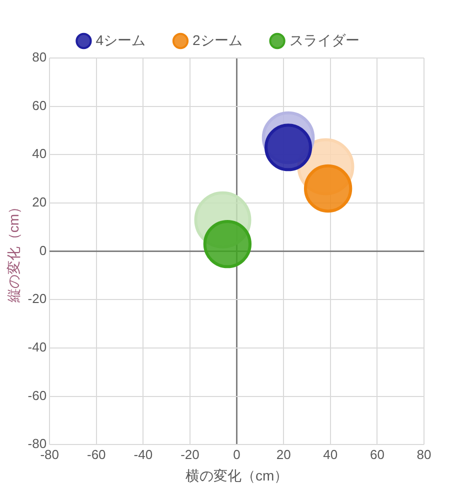 The width and height of the screenshot is (454, 491). I want to click on x-axis-title: 横の変化（cm）, so click(236, 475).